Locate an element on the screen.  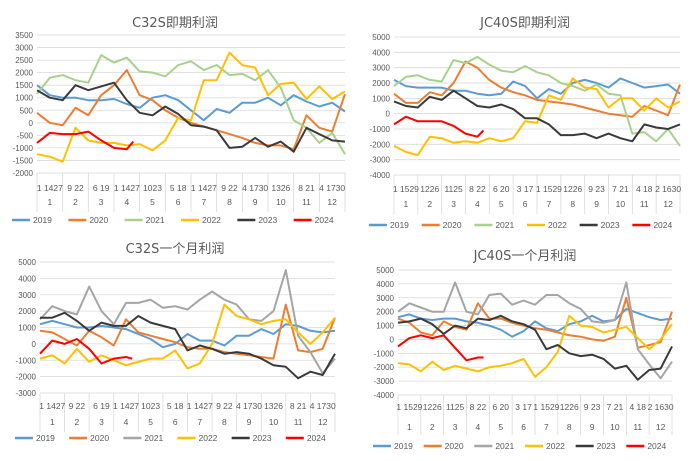
x-month-label: 1 is located at coordinates (49, 202).